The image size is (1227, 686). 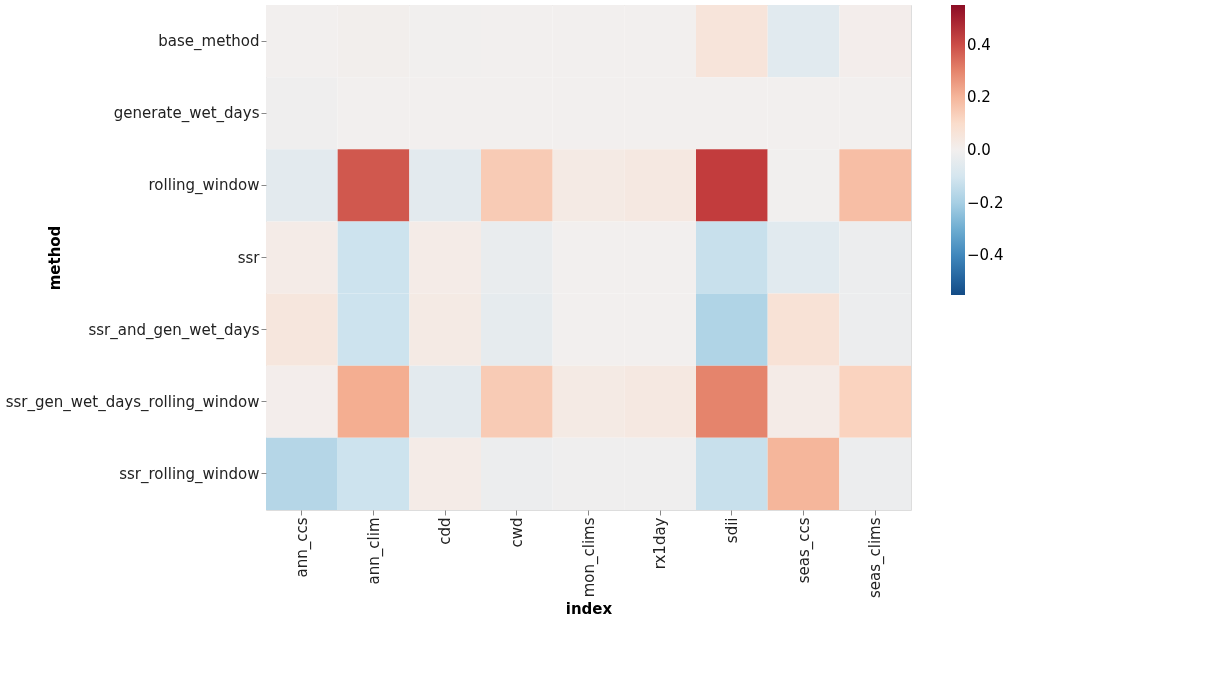 What do you see at coordinates (54, 258) in the screenshot?
I see `y-axis-title: method` at bounding box center [54, 258].